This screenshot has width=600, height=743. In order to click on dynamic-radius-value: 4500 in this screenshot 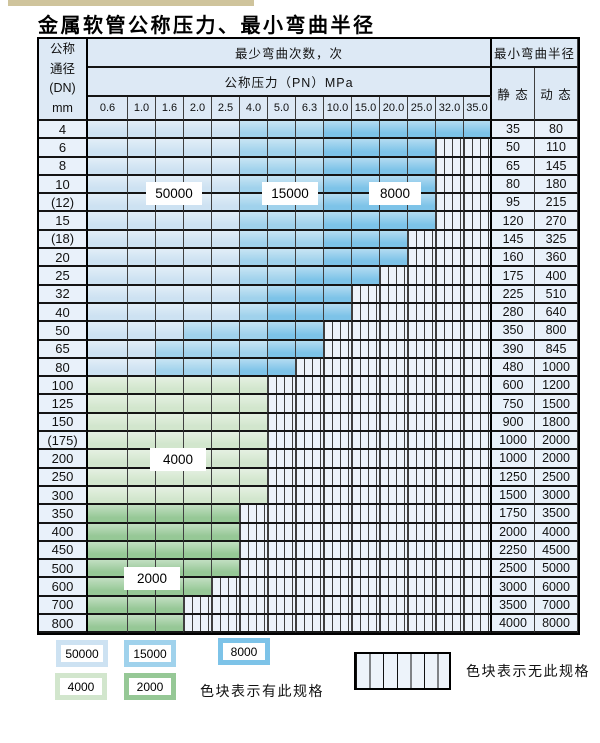, I will do `click(556, 551)`.